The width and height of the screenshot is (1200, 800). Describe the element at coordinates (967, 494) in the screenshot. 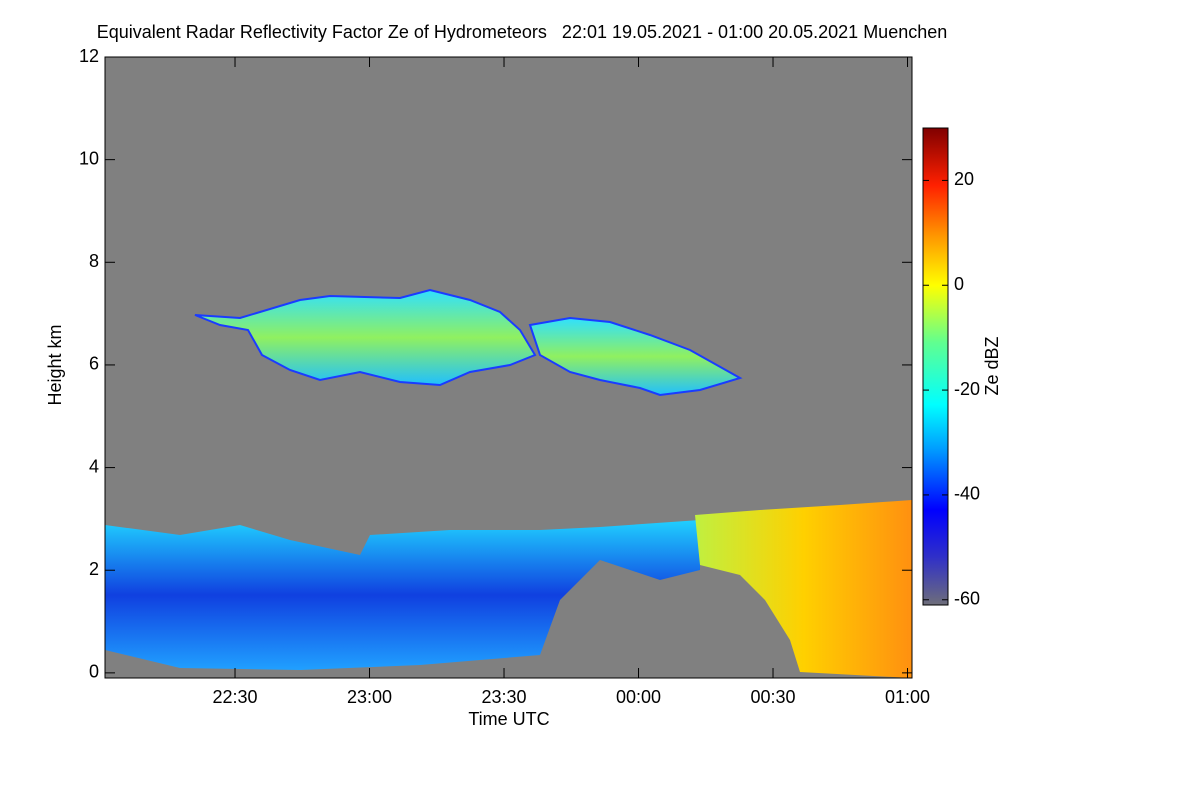

I see `colorbar-tick-label: -40` at that location.